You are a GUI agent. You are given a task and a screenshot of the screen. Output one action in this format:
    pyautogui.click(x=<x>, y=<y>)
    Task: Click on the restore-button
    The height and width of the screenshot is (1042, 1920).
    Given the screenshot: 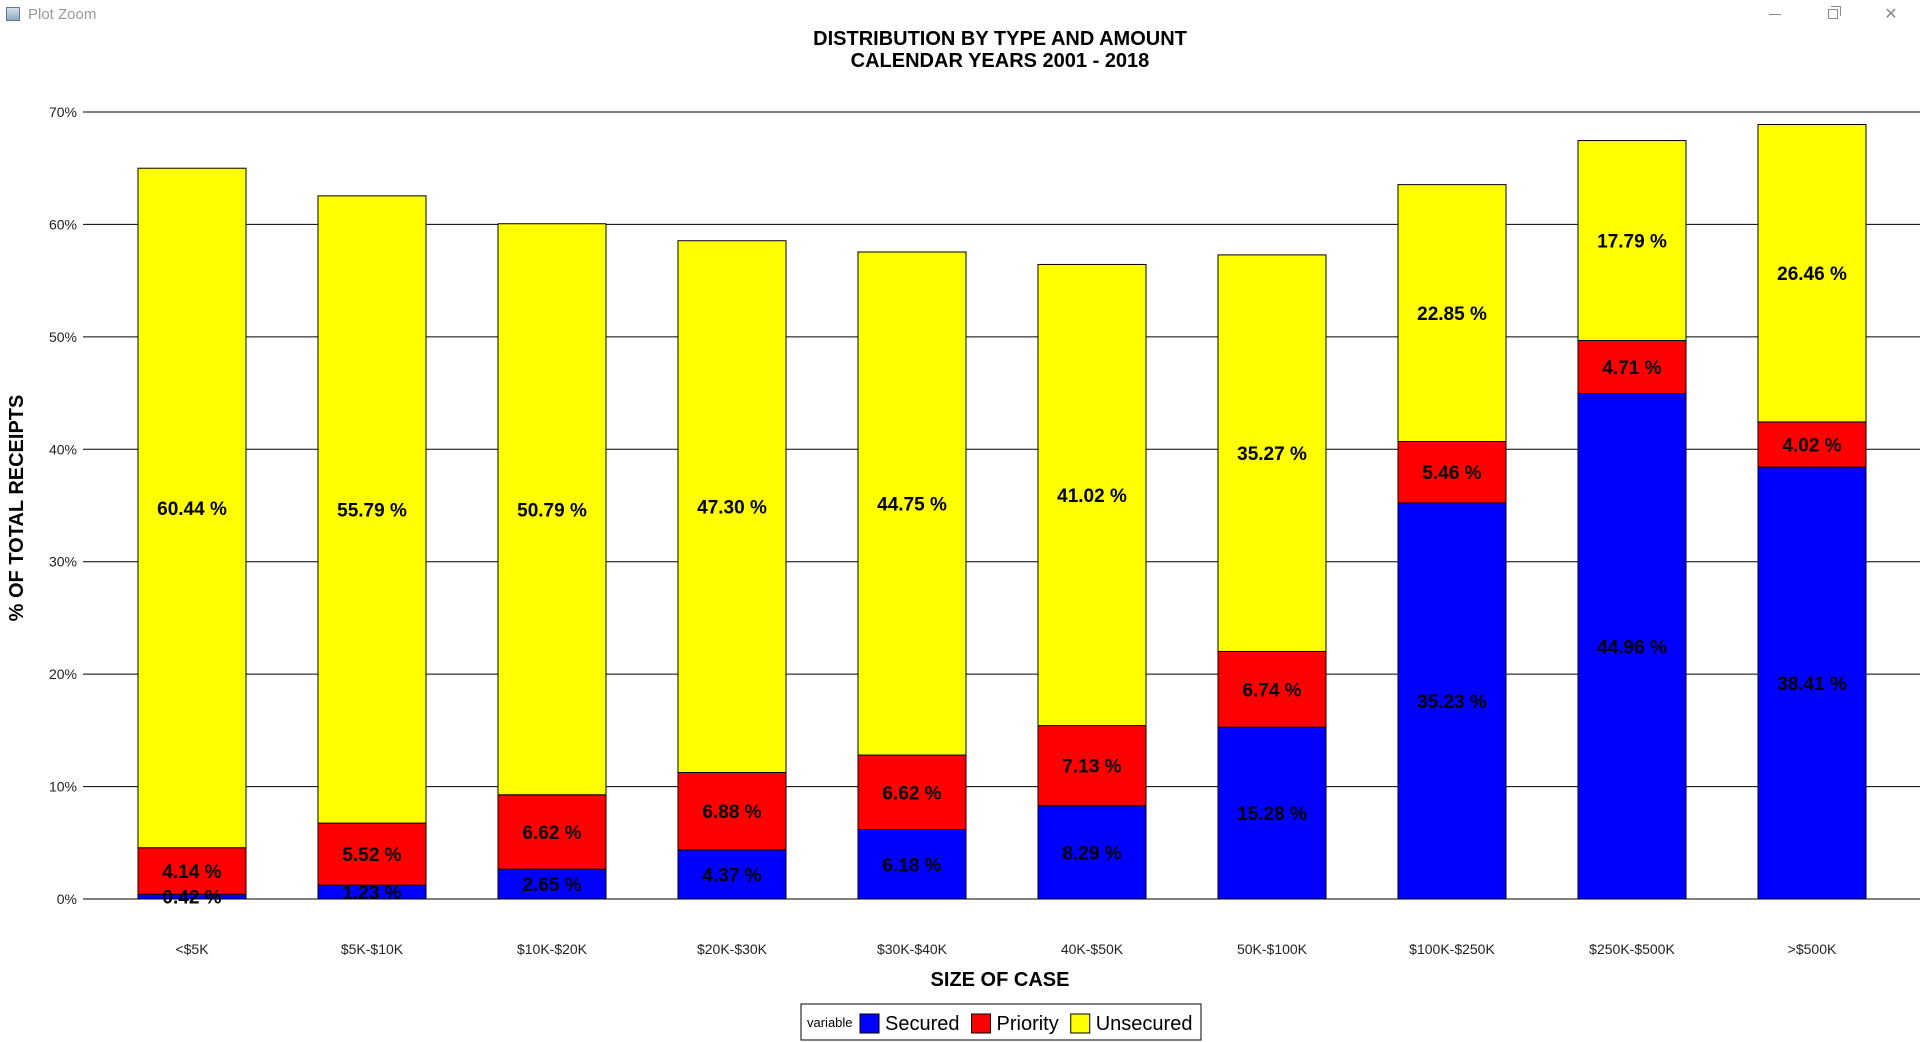 What is the action you would take?
    pyautogui.click(x=1833, y=14)
    